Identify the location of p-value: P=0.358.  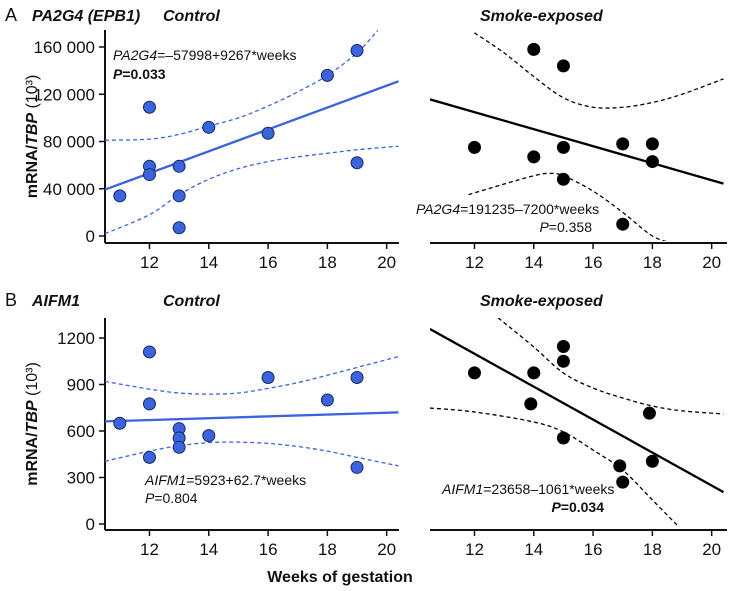
(565, 227).